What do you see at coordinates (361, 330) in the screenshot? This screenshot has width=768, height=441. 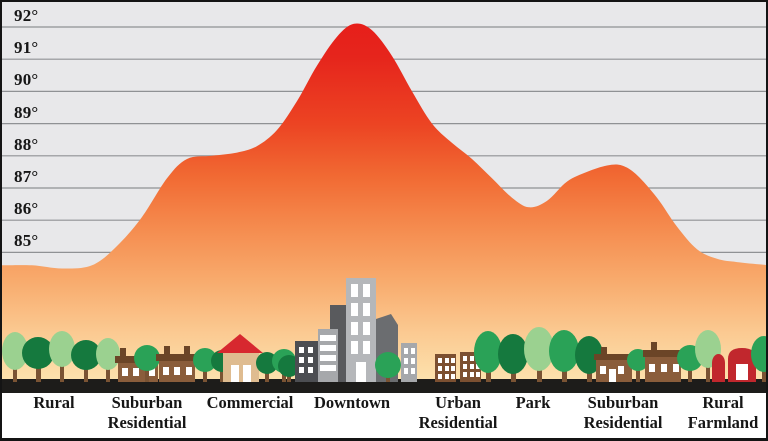 I see `skyscraper-icon` at bounding box center [361, 330].